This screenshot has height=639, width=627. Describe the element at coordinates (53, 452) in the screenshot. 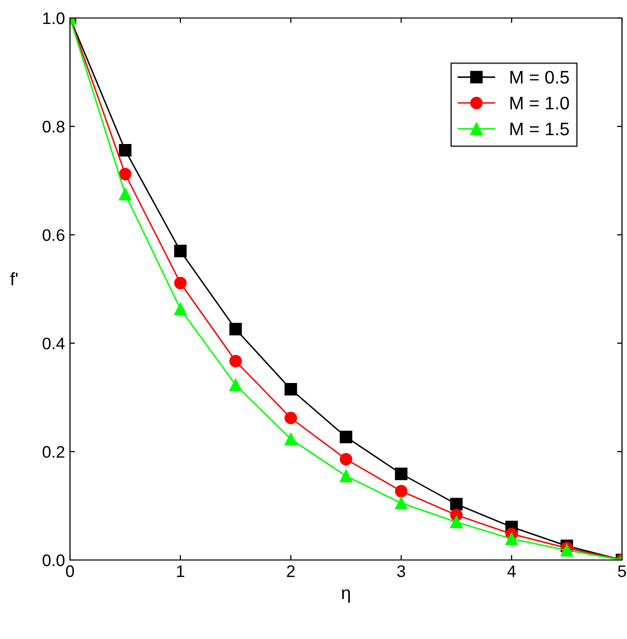

I see `y-tick-label: 0.2` at that location.